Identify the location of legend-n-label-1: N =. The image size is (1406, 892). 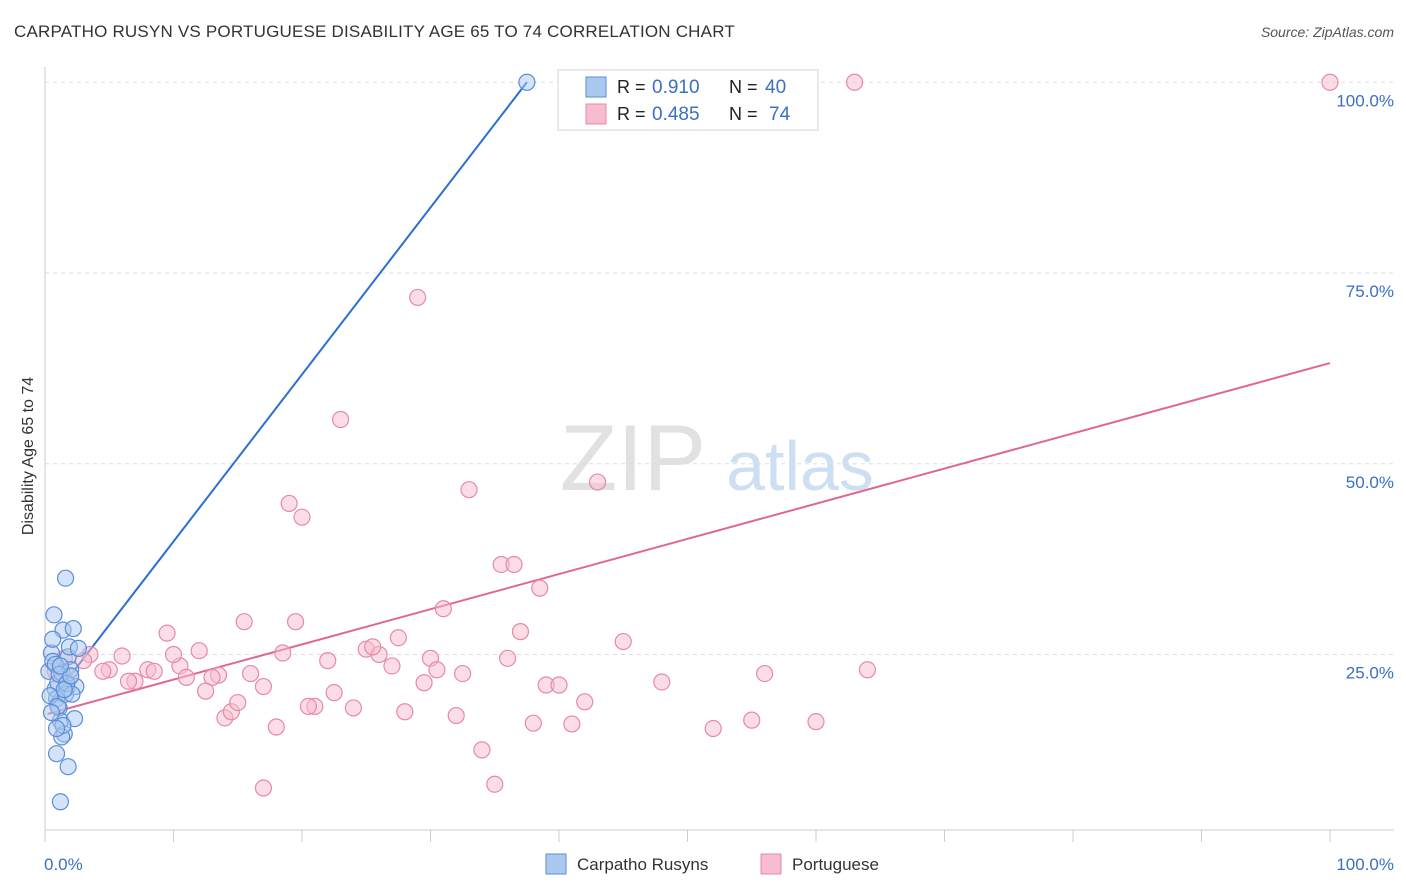
(743, 87).